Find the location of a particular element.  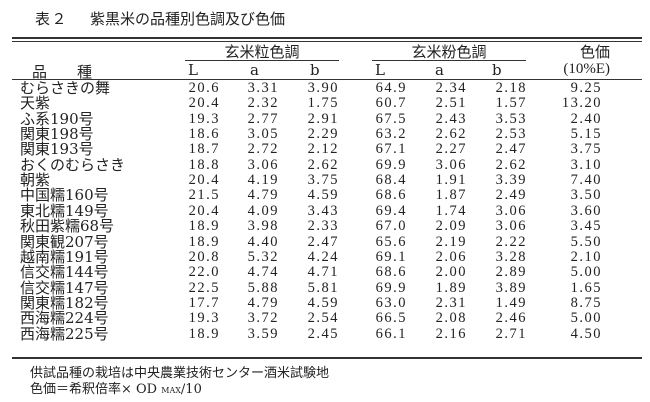

table-row: 越南糯191号 20.8 5.32 4.24 69.1 2.06 3.28 2.10 is located at coordinates (325, 256).